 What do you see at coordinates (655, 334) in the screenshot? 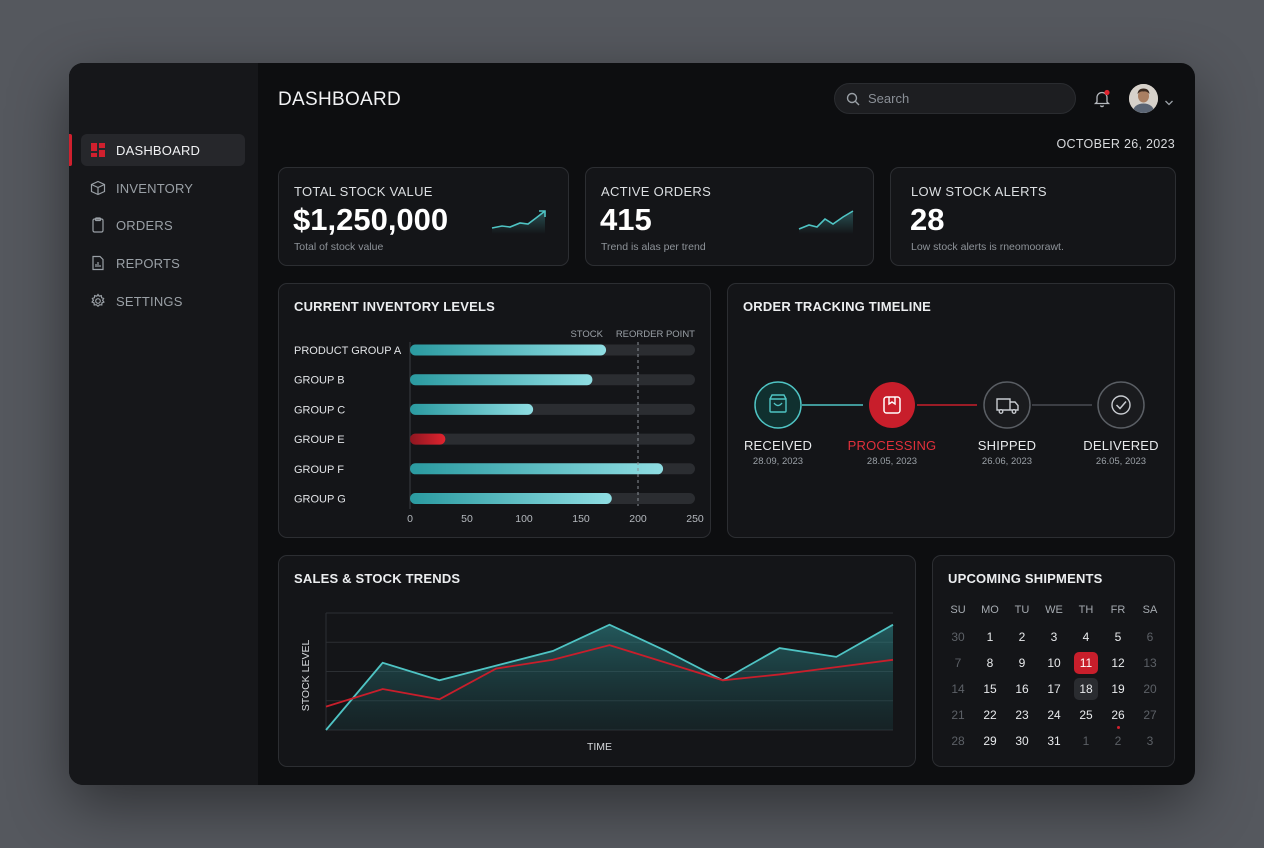
I see `legend-reorder-label: REORDER POINT` at bounding box center [655, 334].